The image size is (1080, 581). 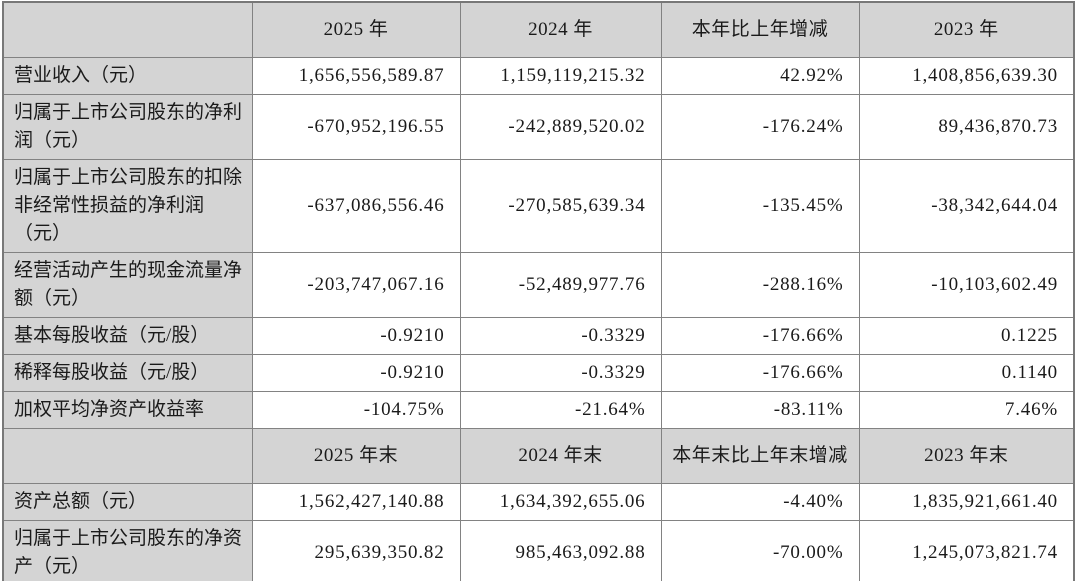 I want to click on cell-value: -21.64%, so click(x=560, y=410).